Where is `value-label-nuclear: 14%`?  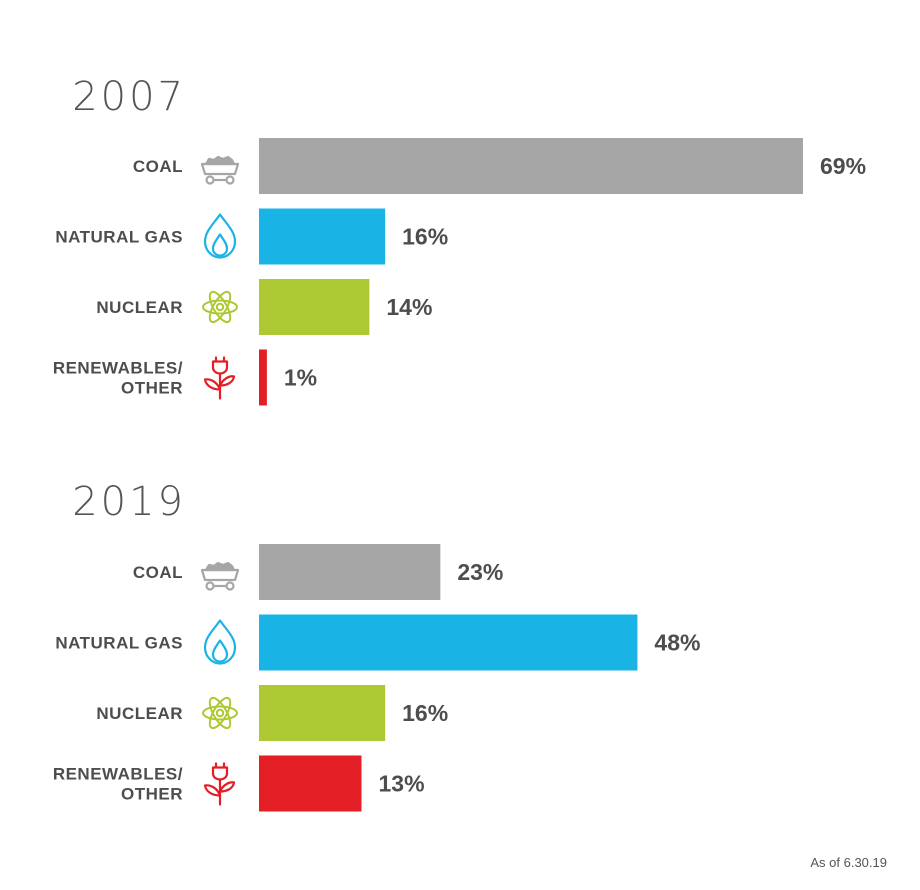 value-label-nuclear: 14% is located at coordinates (409, 307).